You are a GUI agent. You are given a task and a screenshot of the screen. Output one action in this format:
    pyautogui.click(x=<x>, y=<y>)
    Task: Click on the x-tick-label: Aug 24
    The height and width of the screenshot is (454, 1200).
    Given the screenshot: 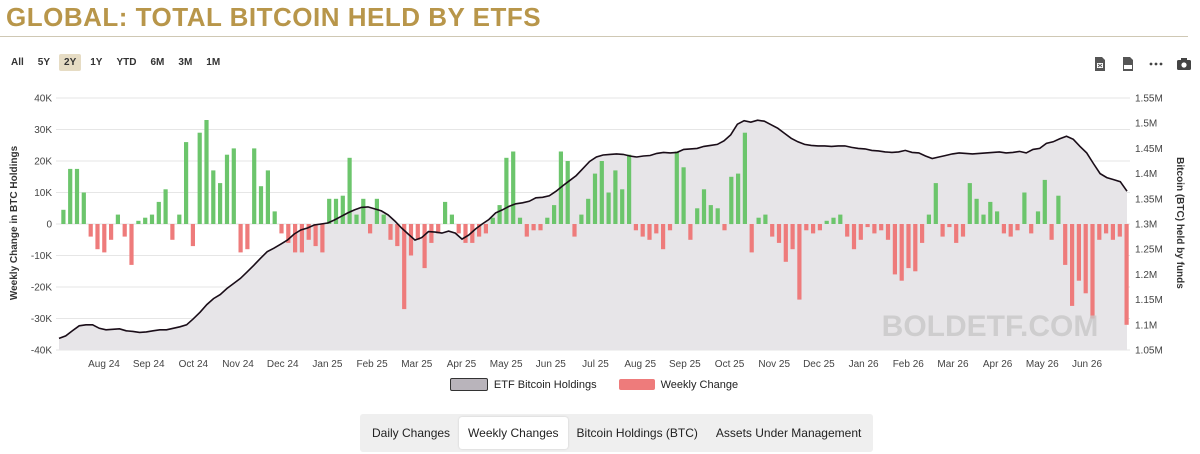 What is the action you would take?
    pyautogui.click(x=104, y=364)
    